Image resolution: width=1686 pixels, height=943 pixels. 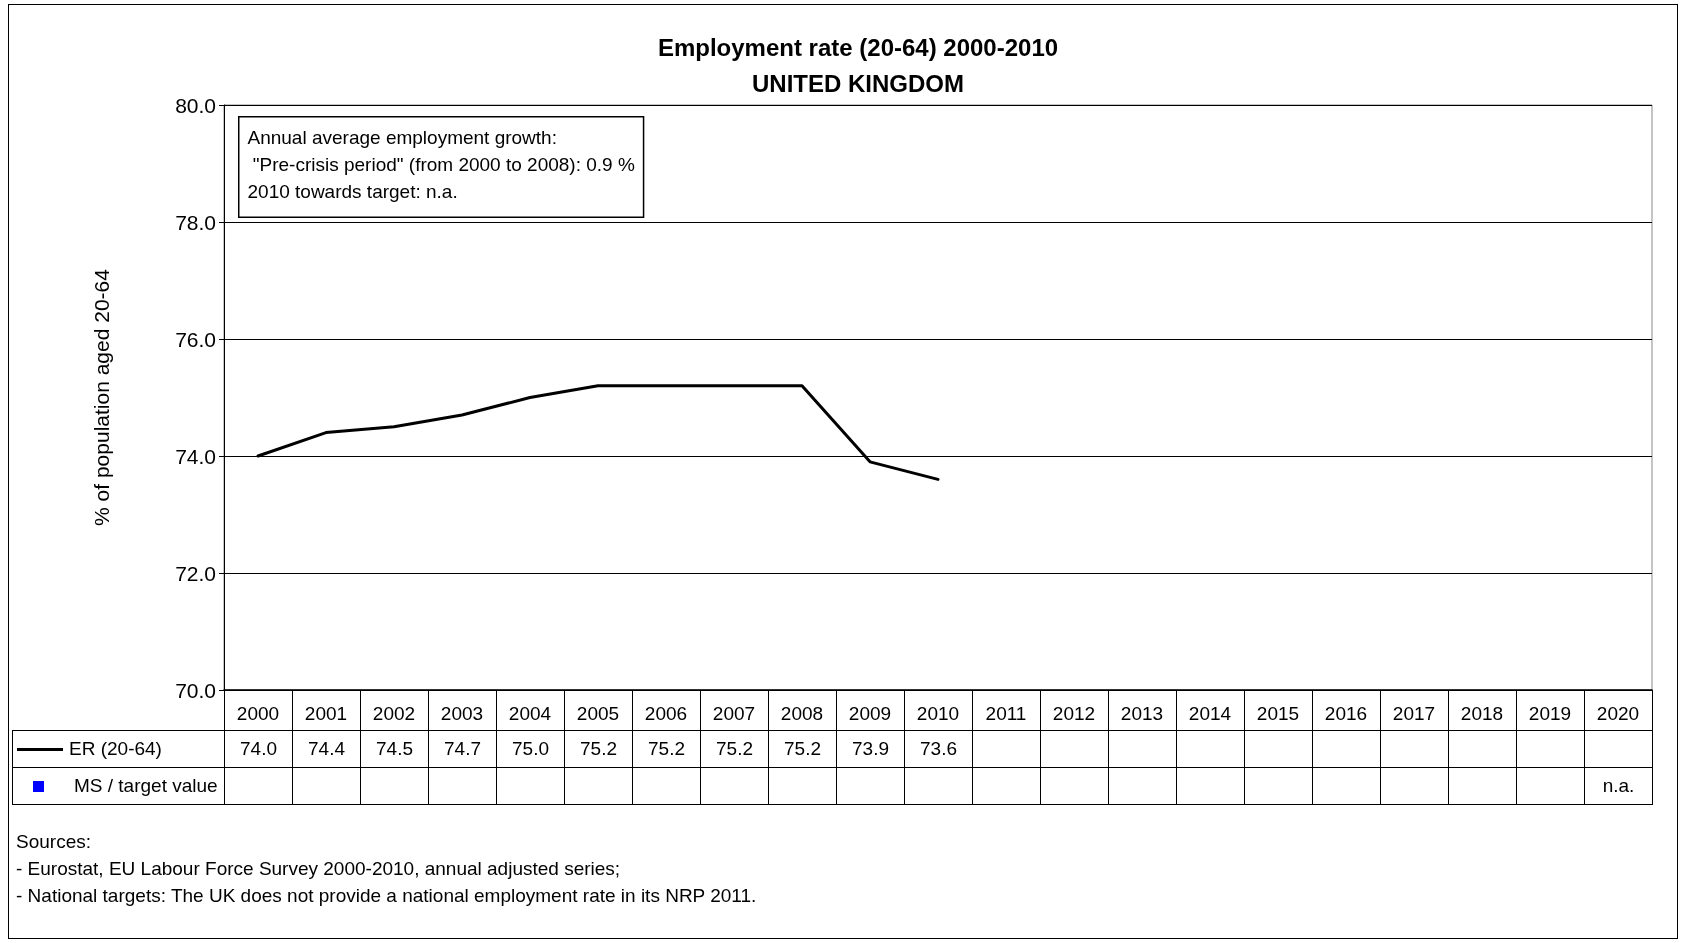 What do you see at coordinates (462, 749) in the screenshot?
I see `data-label: 74.7` at bounding box center [462, 749].